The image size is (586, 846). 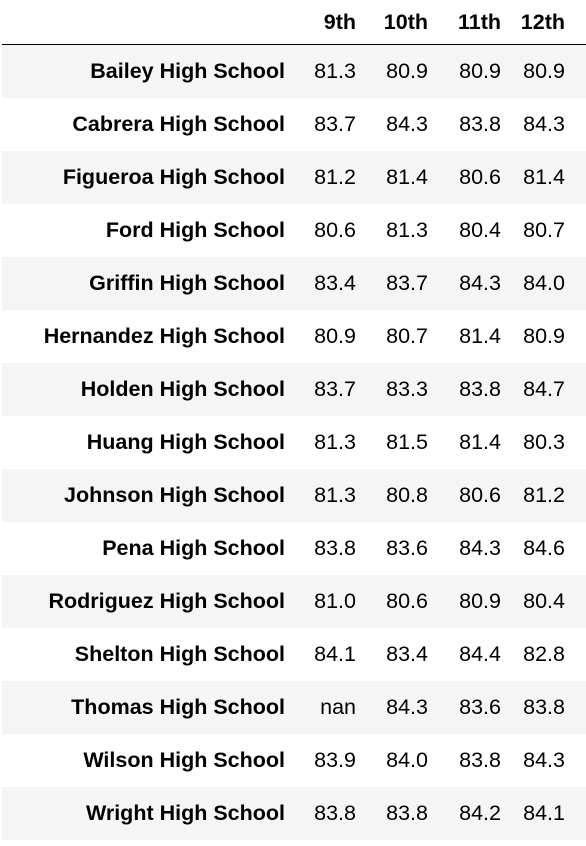 What do you see at coordinates (335, 654) in the screenshot?
I see `table-cell-9th: 84.1` at bounding box center [335, 654].